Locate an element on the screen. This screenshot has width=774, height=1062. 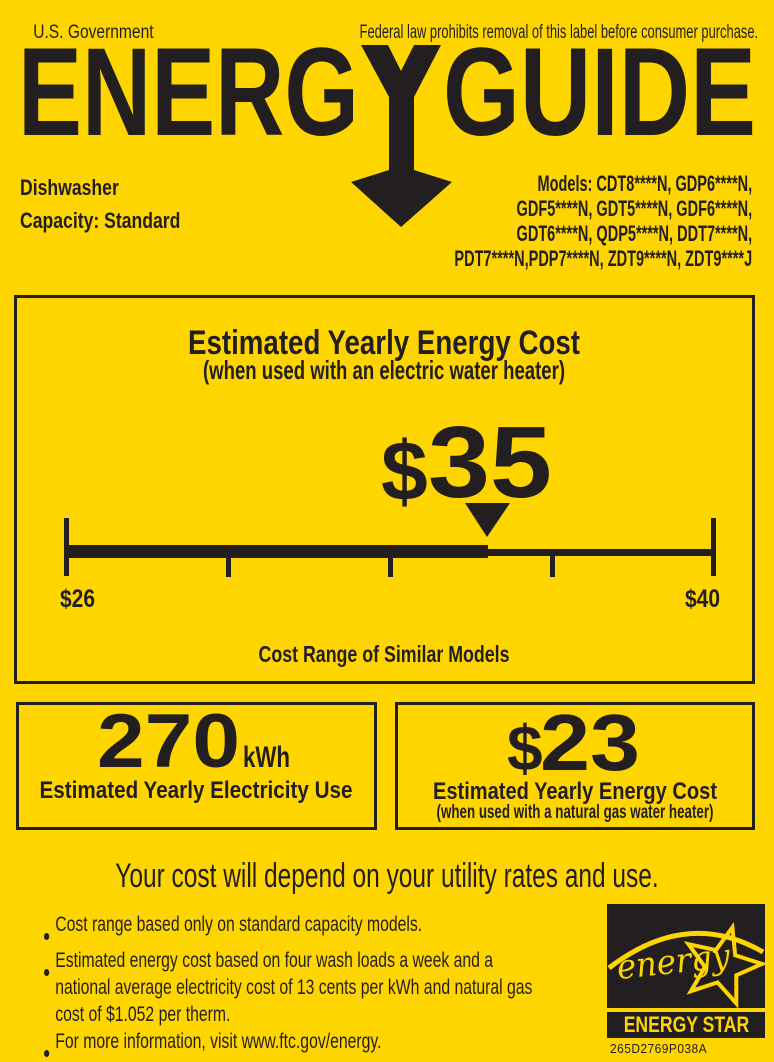
gauge-caption: Cost Range of Similar Models is located at coordinates (384, 654).